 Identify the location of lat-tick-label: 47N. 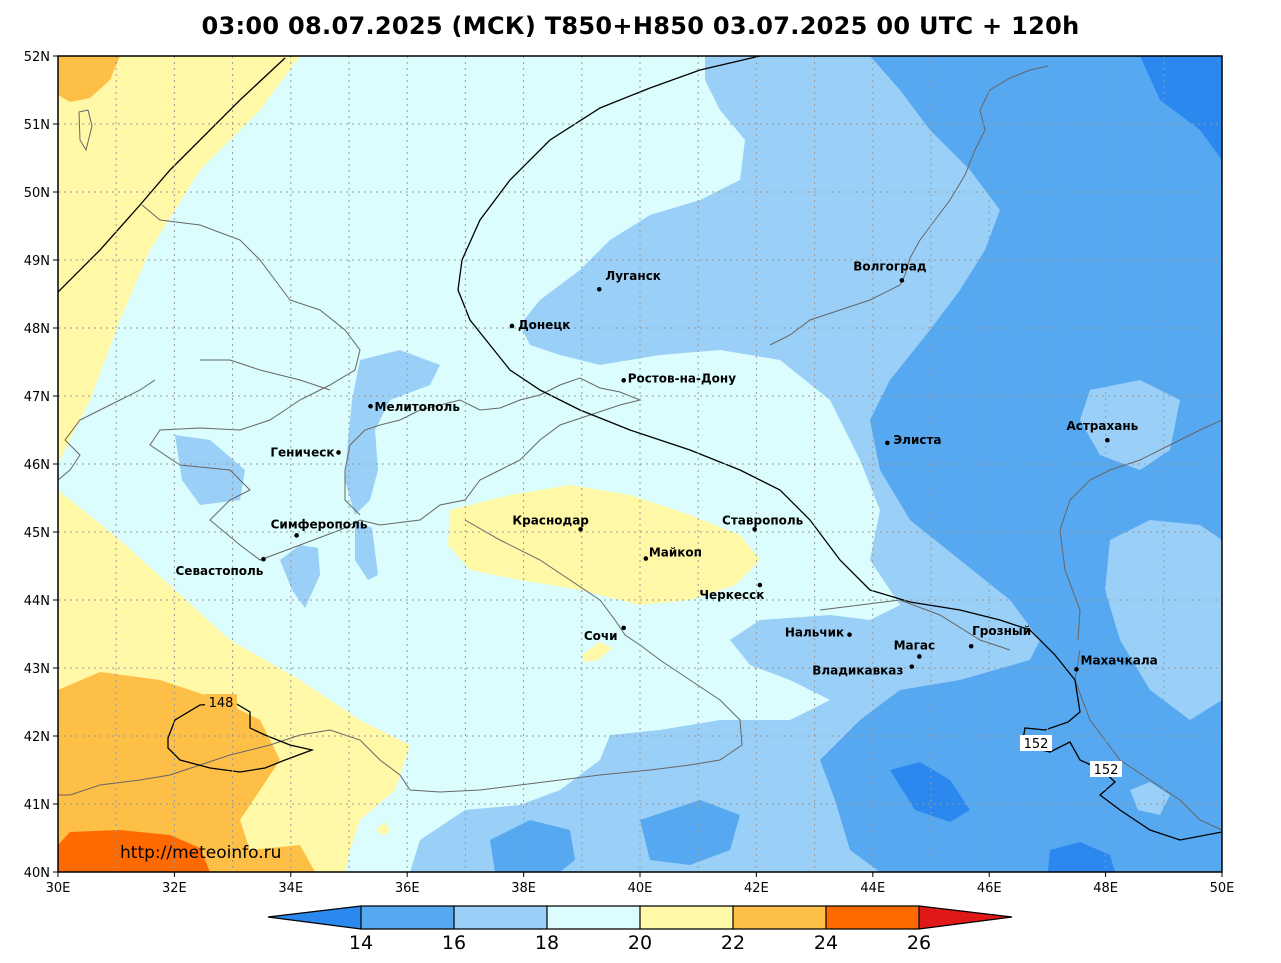
(37, 397).